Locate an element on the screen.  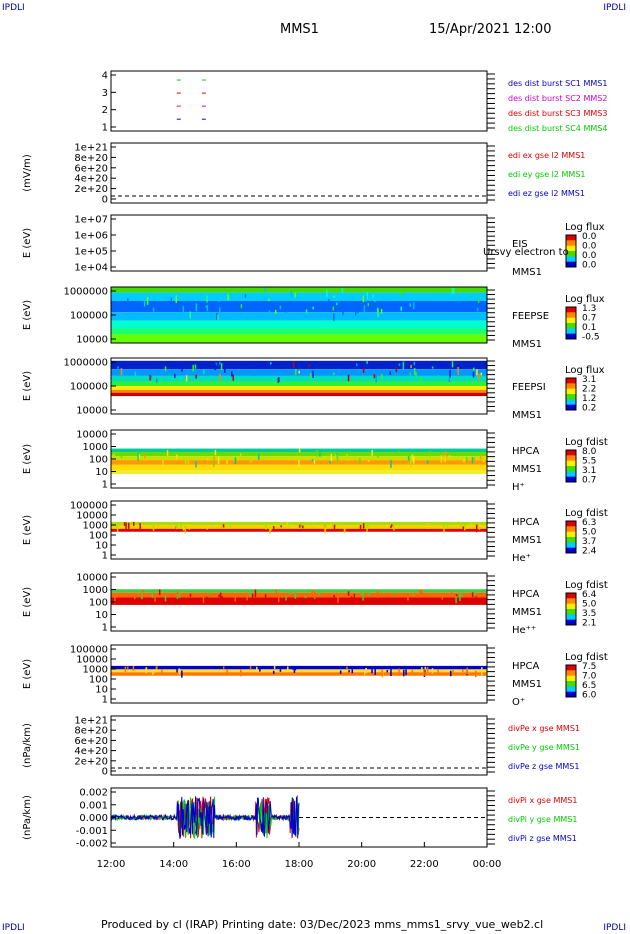
y-tick-label: 2e+20 is located at coordinates (91, 761).